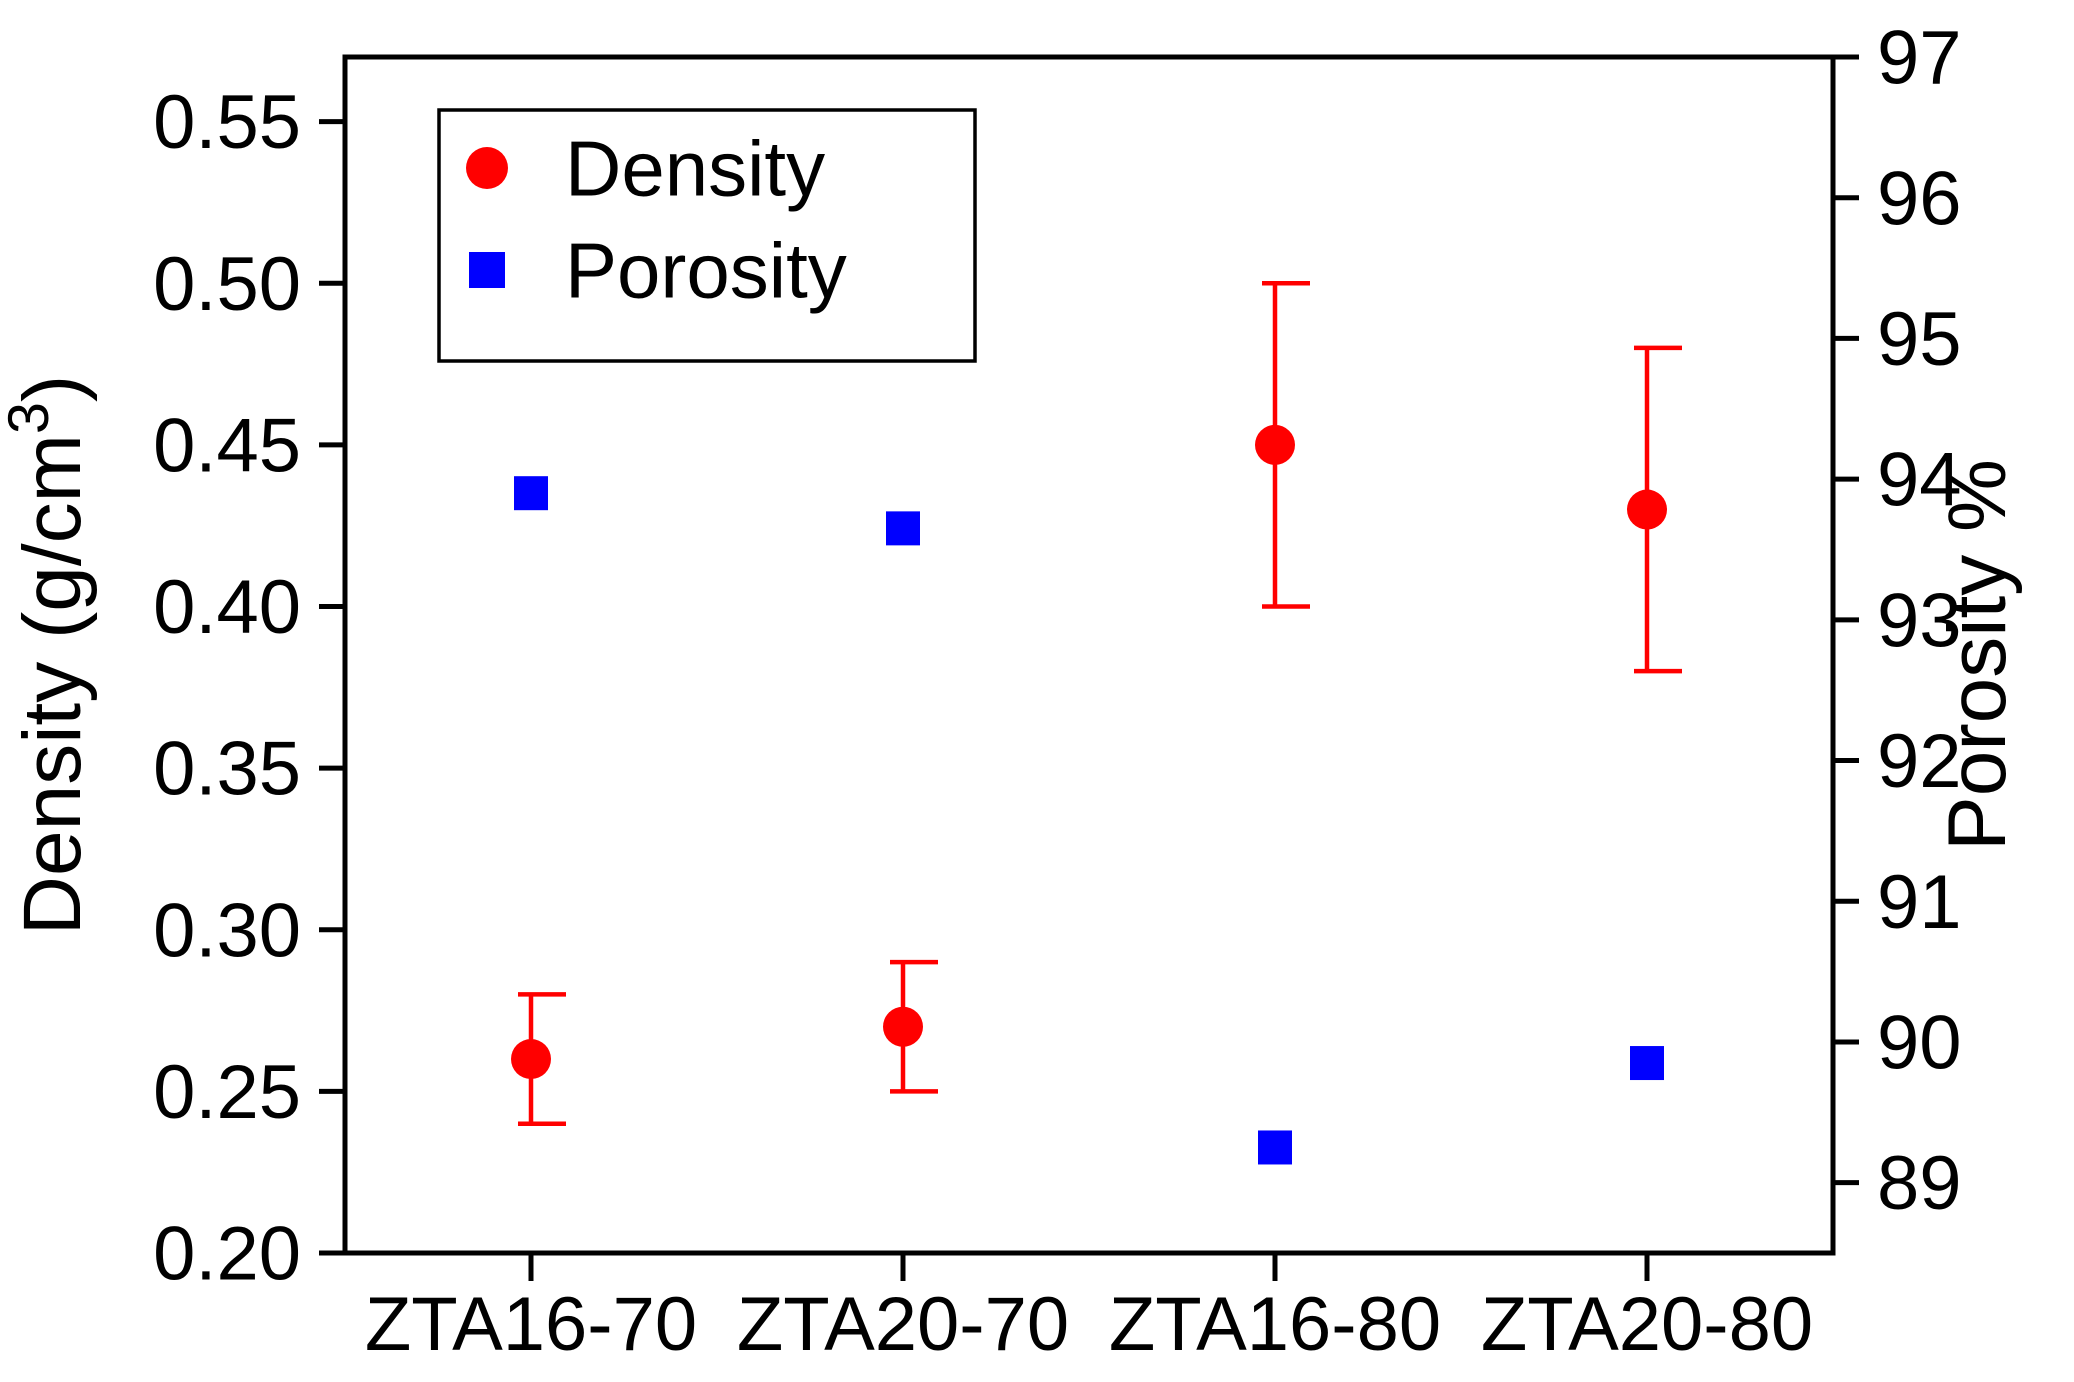 Image resolution: width=2074 pixels, height=1382 pixels. Describe the element at coordinates (227, 607) in the screenshot. I see `left-axis-tick-label: 0.40` at that location.